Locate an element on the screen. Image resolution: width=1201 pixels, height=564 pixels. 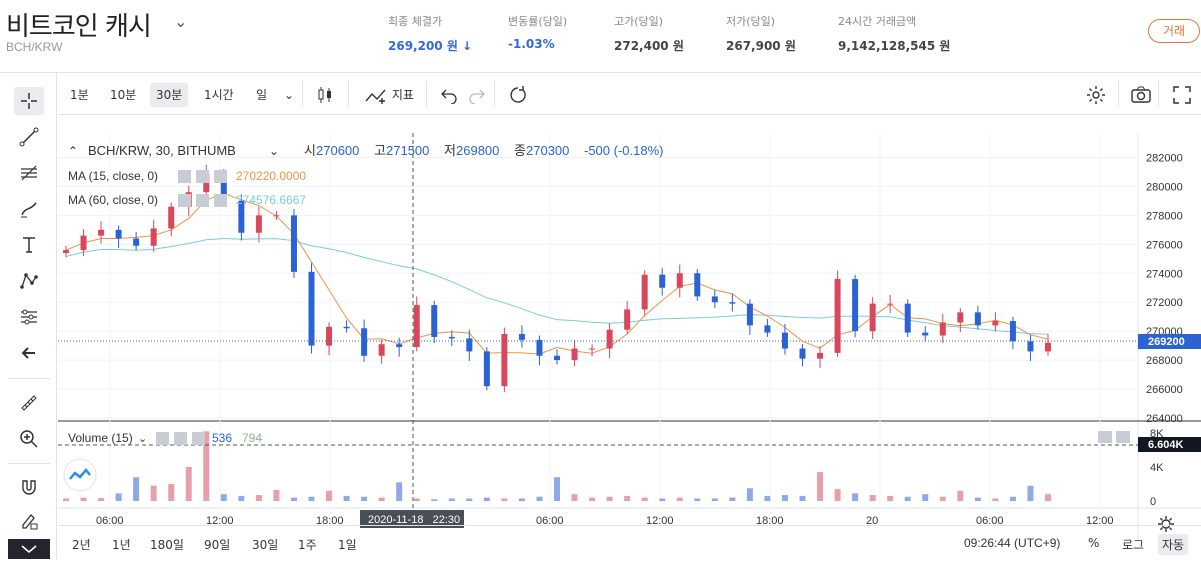
range-90d: 90일 is located at coordinates (217, 545).